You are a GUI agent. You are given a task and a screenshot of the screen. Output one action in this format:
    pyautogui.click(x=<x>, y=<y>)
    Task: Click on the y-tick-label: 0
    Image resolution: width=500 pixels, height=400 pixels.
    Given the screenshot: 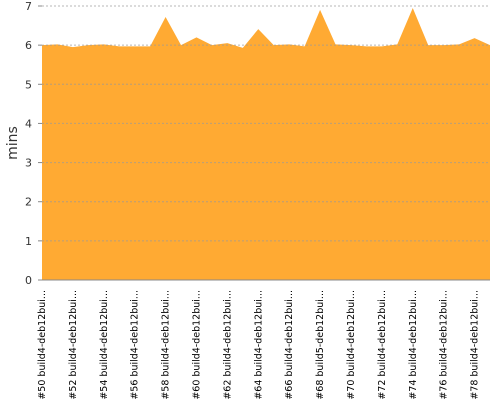 What is the action you would take?
    pyautogui.click(x=28, y=280)
    